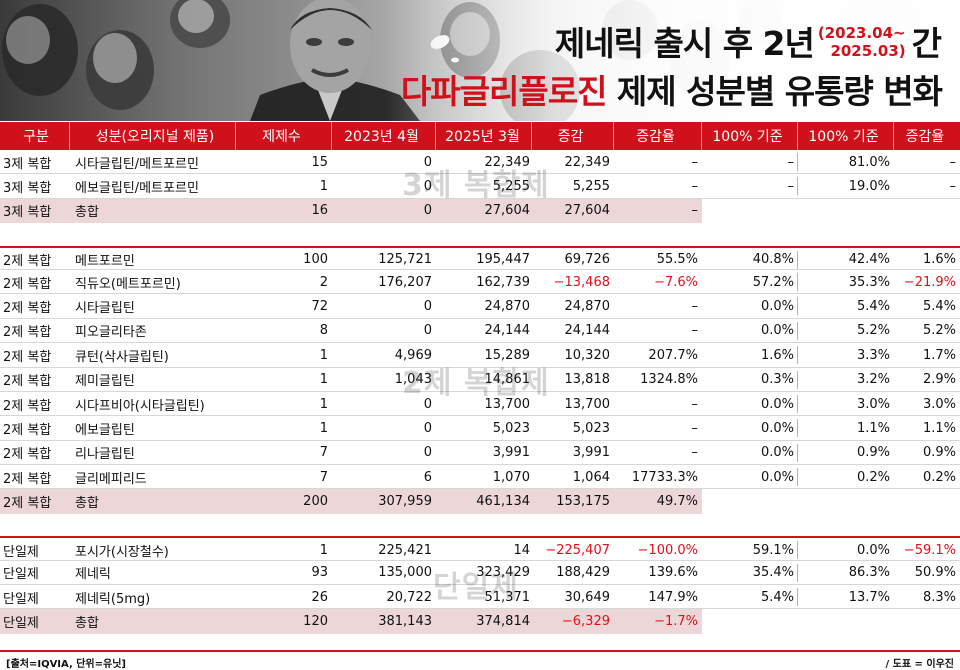 Image resolution: width=960 pixels, height=670 pixels. Describe the element at coordinates (504, 91) in the screenshot. I see `title-drug-name: 다파글리플로진` at that location.